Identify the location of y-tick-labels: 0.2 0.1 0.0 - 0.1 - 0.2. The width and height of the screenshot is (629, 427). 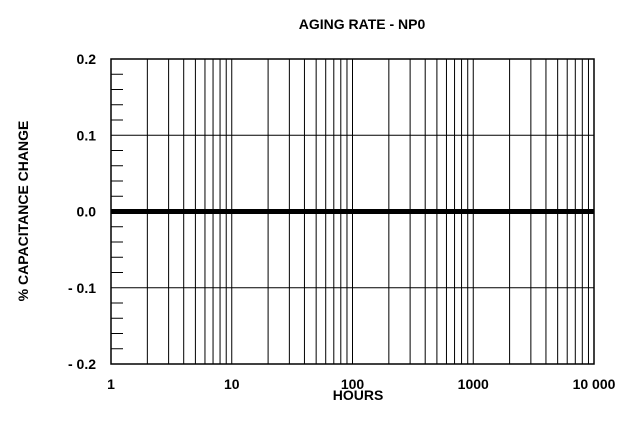
(82, 211).